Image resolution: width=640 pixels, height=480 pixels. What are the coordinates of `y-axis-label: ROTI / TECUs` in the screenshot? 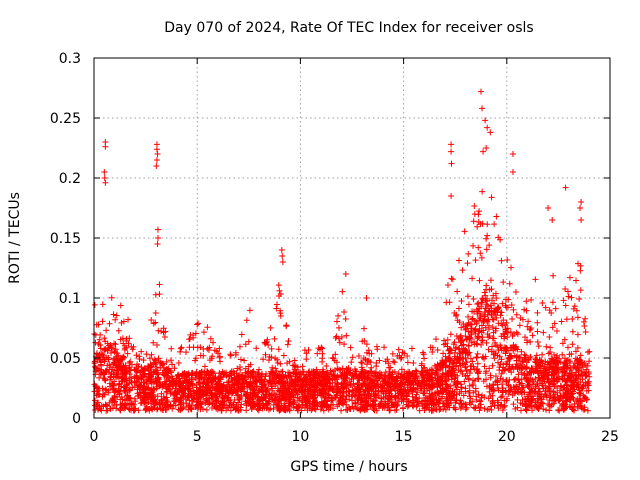 It's located at (15, 238).